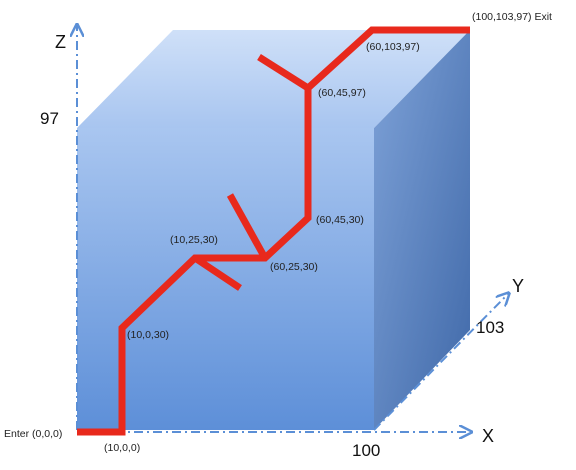 The height and width of the screenshot is (470, 576). I want to click on exit-label: (100,103,97) Exit, so click(512, 17).